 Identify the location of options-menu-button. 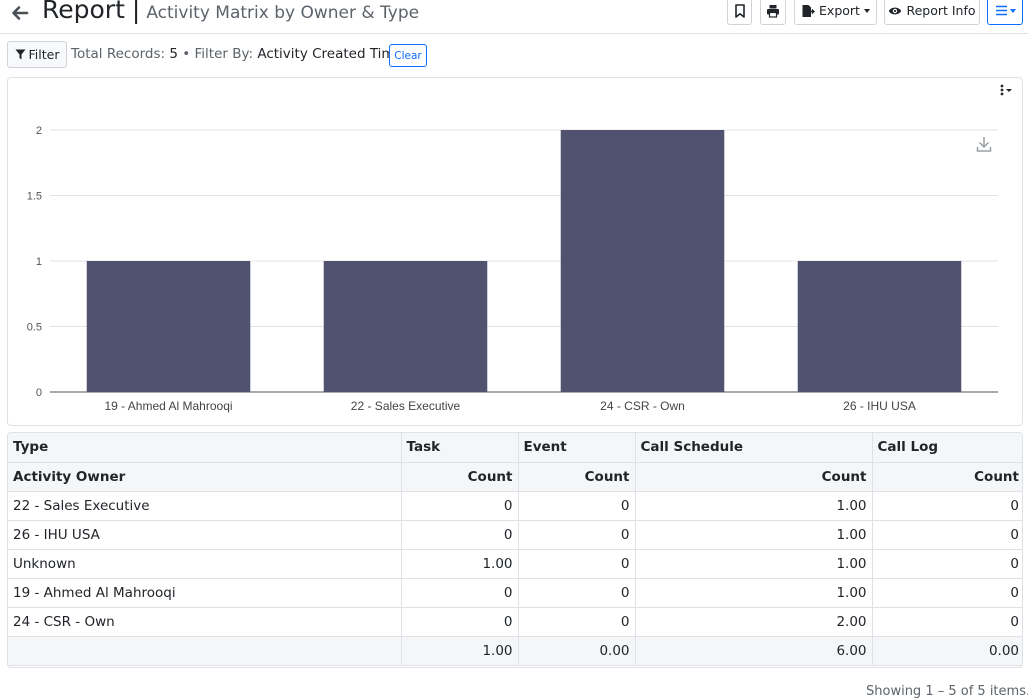
(1005, 12).